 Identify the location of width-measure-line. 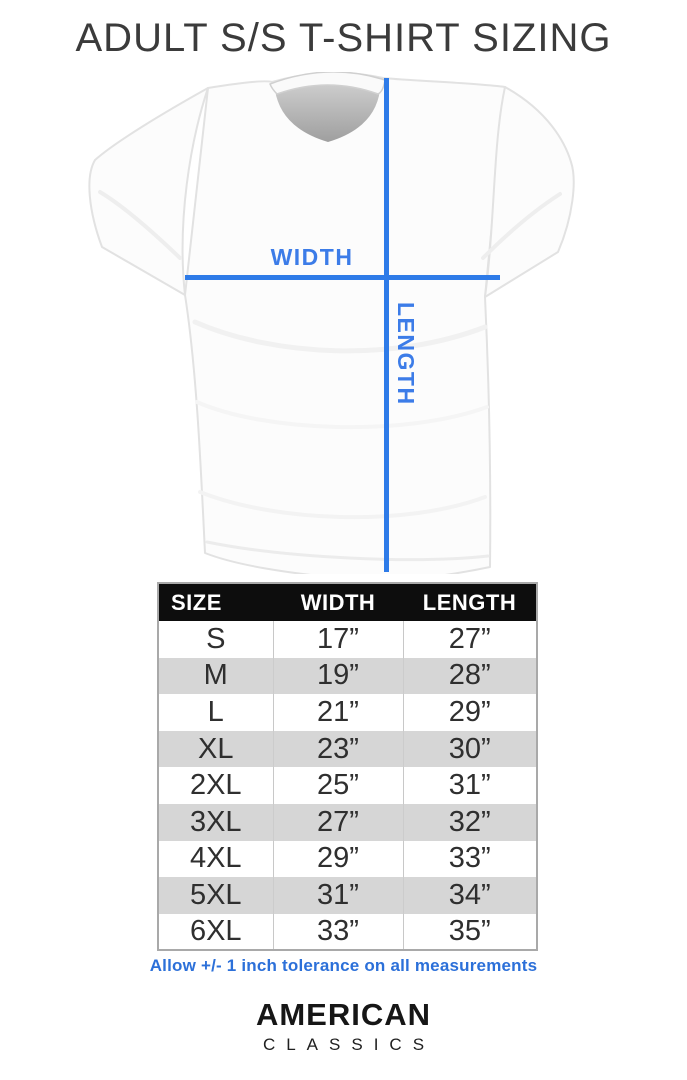
(342, 277).